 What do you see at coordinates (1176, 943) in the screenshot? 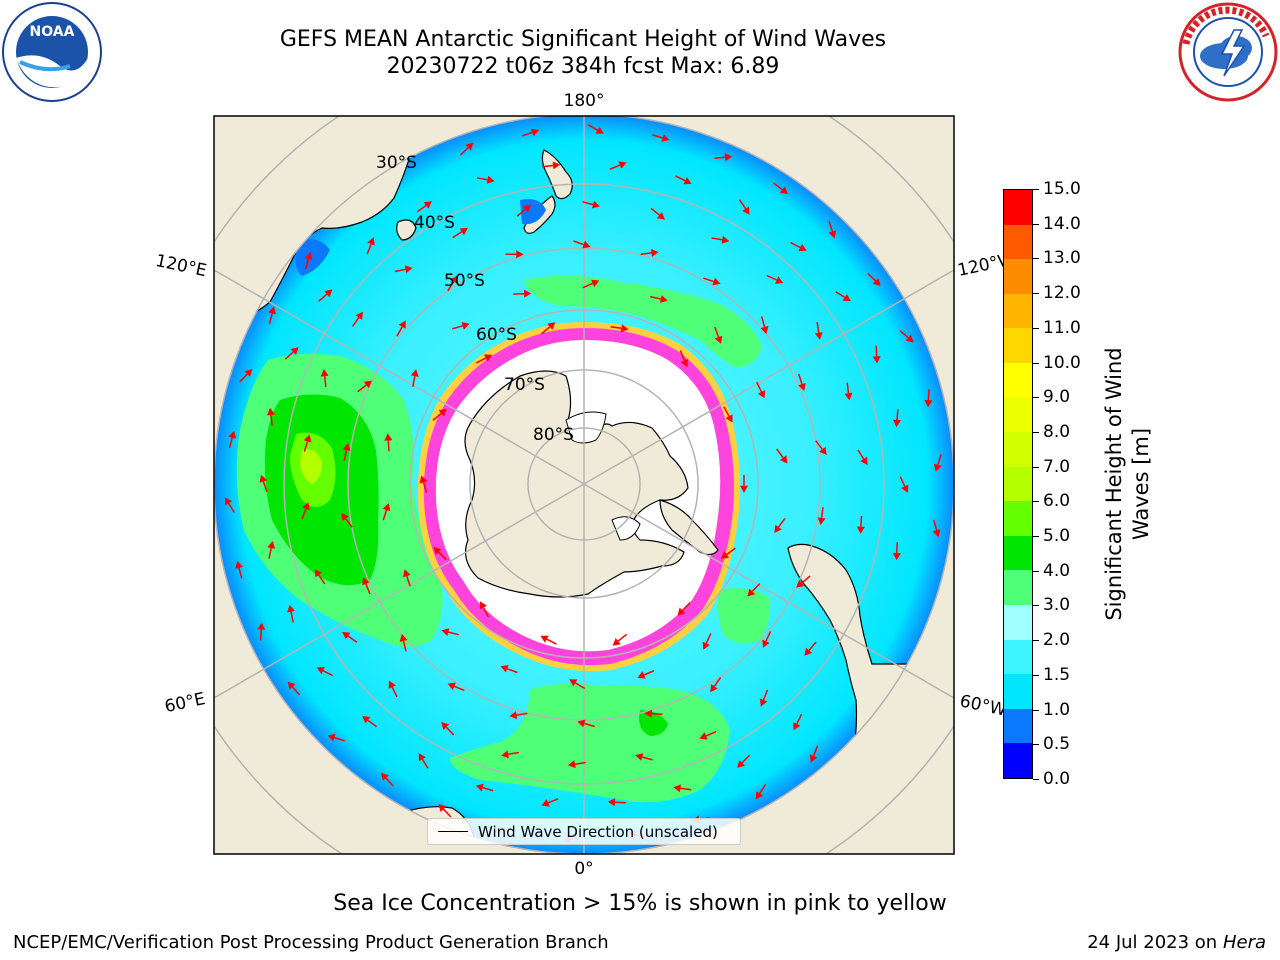
I see `footer-date: 24 Jul 2023 on Hera` at bounding box center [1176, 943].